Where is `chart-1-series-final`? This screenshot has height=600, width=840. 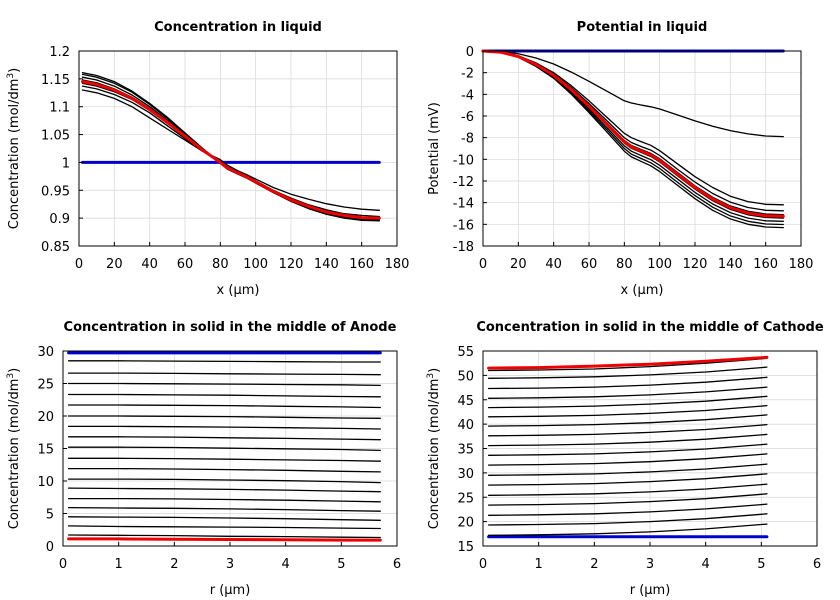 chart-1-series-final is located at coordinates (231, 150).